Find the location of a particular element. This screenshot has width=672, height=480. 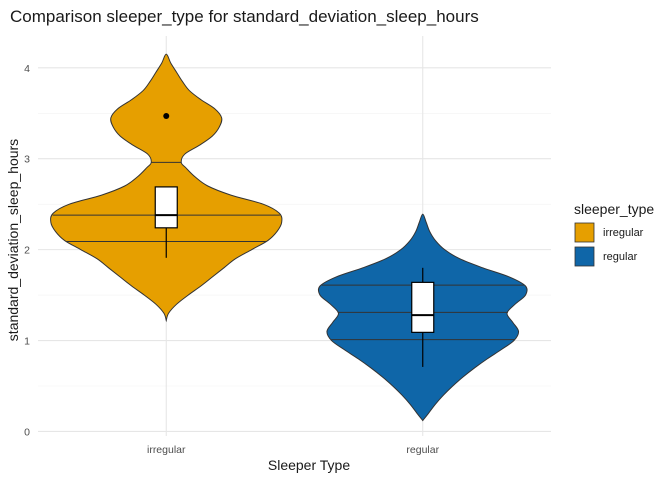

y-tick-label: 1 is located at coordinates (27, 342).